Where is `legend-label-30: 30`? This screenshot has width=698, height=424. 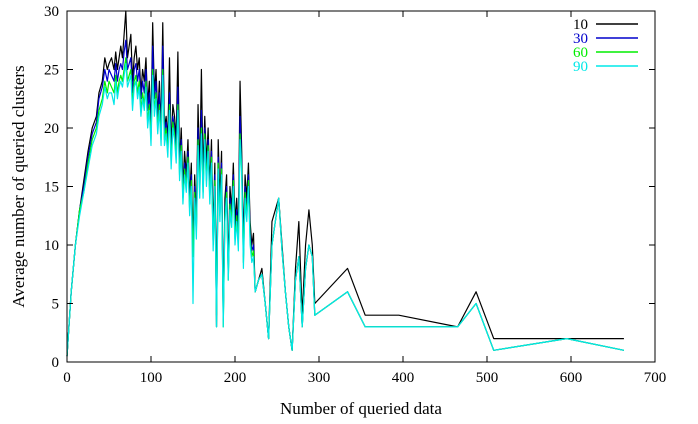
legend-label-30: 30 is located at coordinates (580, 39).